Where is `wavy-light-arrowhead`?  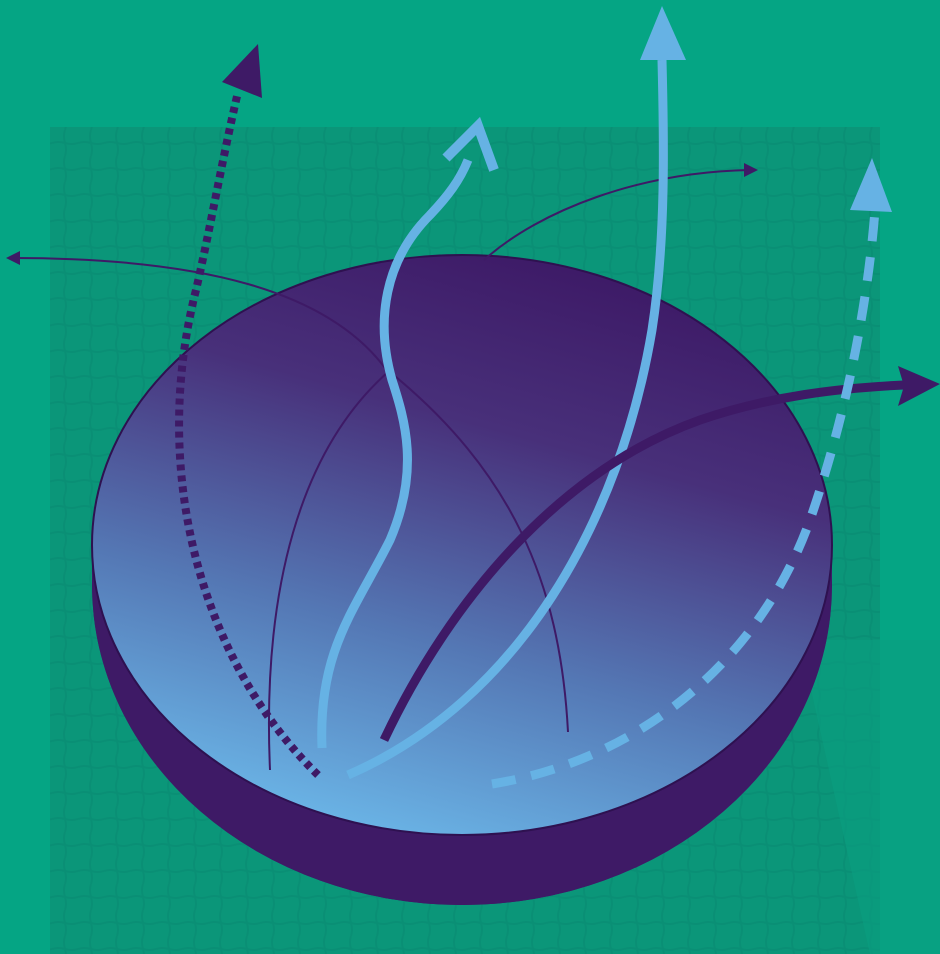 wavy-light-arrowhead is located at coordinates (470, 144).